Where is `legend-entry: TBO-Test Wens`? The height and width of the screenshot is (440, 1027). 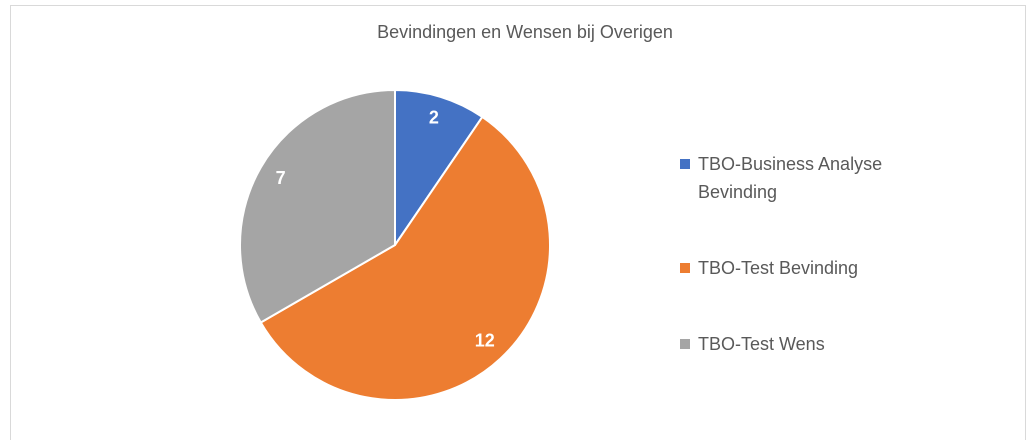 legend-entry: TBO-Test Wens is located at coordinates (810, 344).